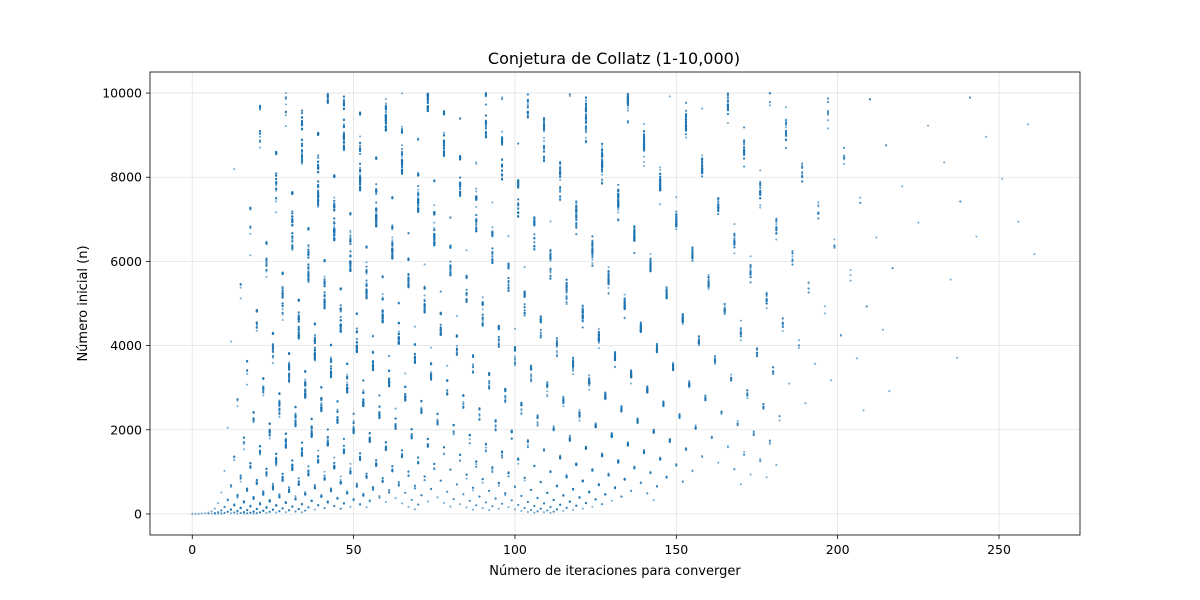  I want to click on chart-title: Conjetura de Collatz (1-10,000), so click(614, 58).